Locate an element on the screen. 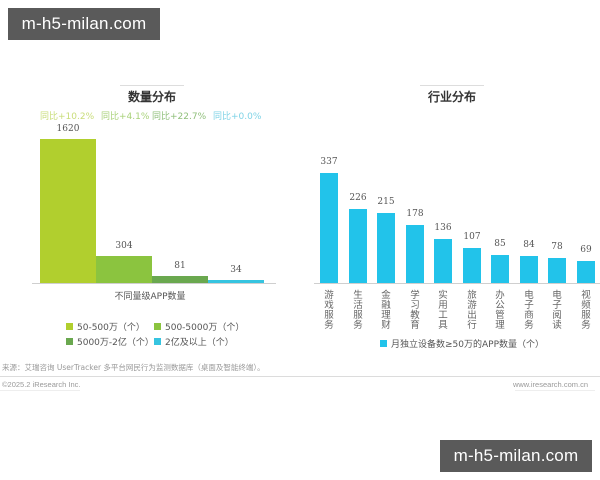  bar-video is located at coordinates (586, 272).